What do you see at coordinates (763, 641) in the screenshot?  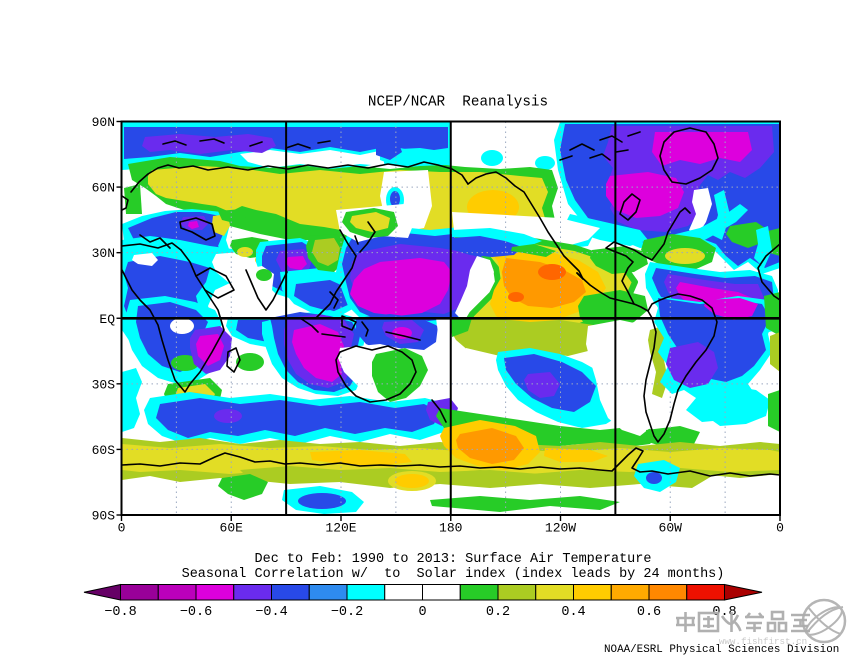 I see `svg-text: www.fishfirst.cn` at bounding box center [763, 641].